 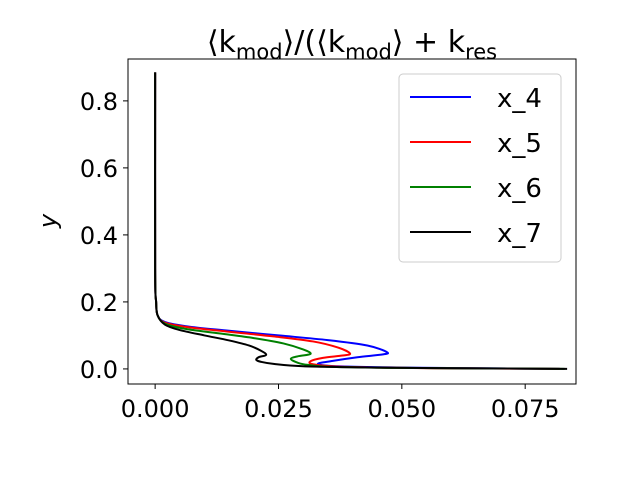 I want to click on title-part-1: ⟨k, so click(x=222, y=42).